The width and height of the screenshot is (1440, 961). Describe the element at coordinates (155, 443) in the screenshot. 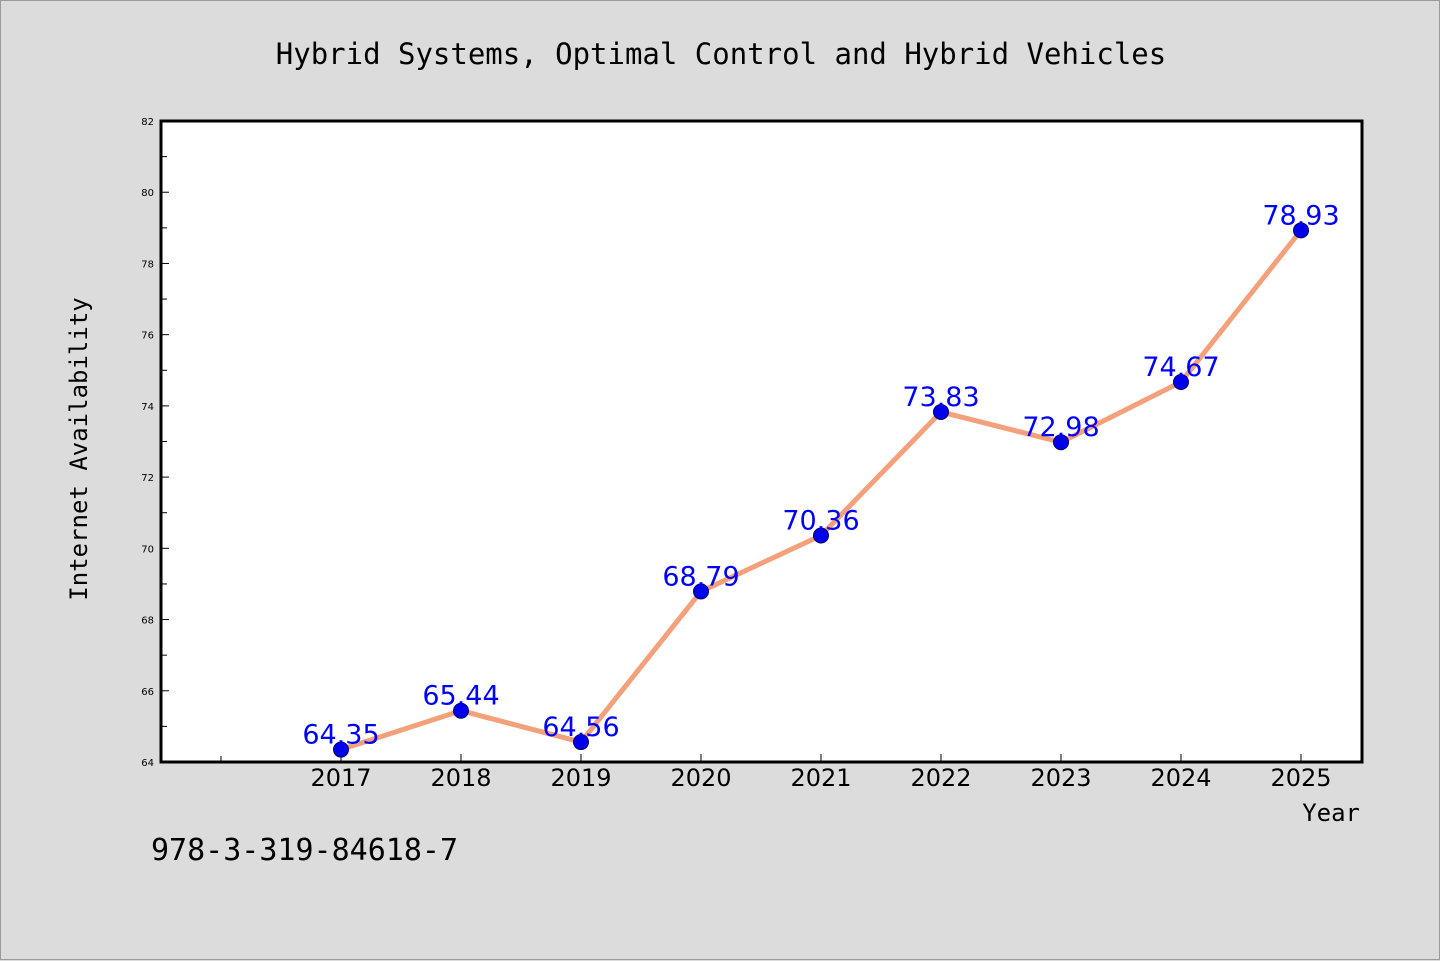

I see `y-axis: 64 66 68 70 72 74 76 78 80 82` at that location.